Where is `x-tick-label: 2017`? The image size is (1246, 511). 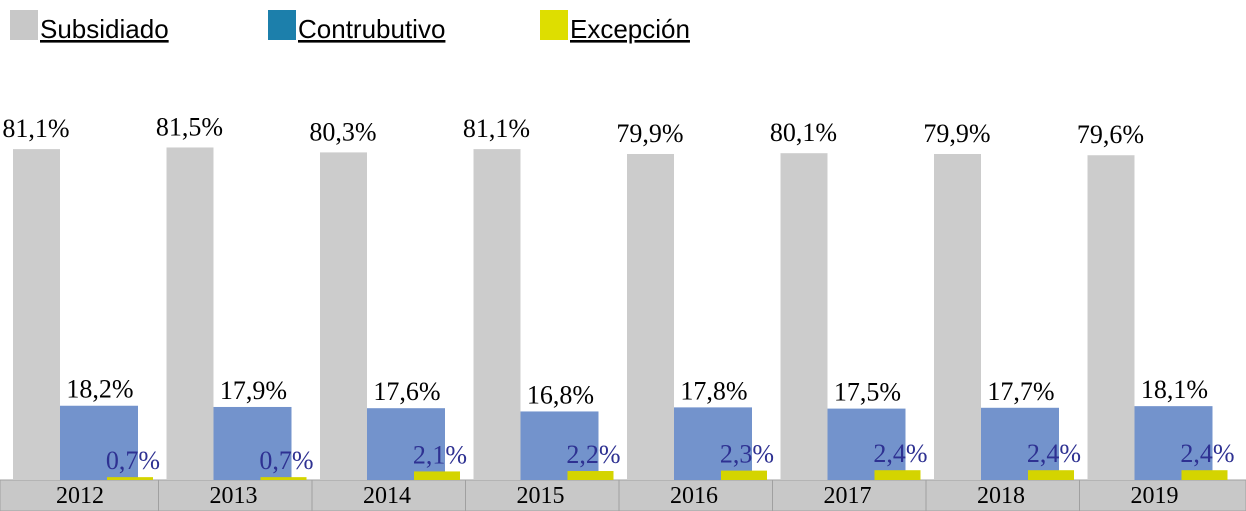 x-tick-label: 2017 is located at coordinates (848, 496).